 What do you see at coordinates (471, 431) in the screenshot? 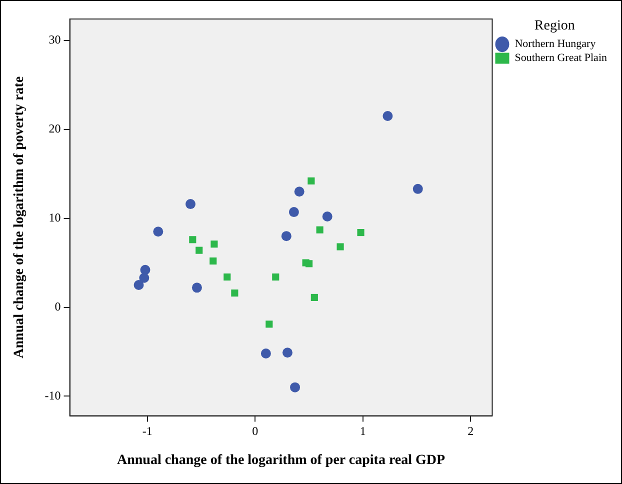
I see `x-tick-label: 2` at bounding box center [471, 431].